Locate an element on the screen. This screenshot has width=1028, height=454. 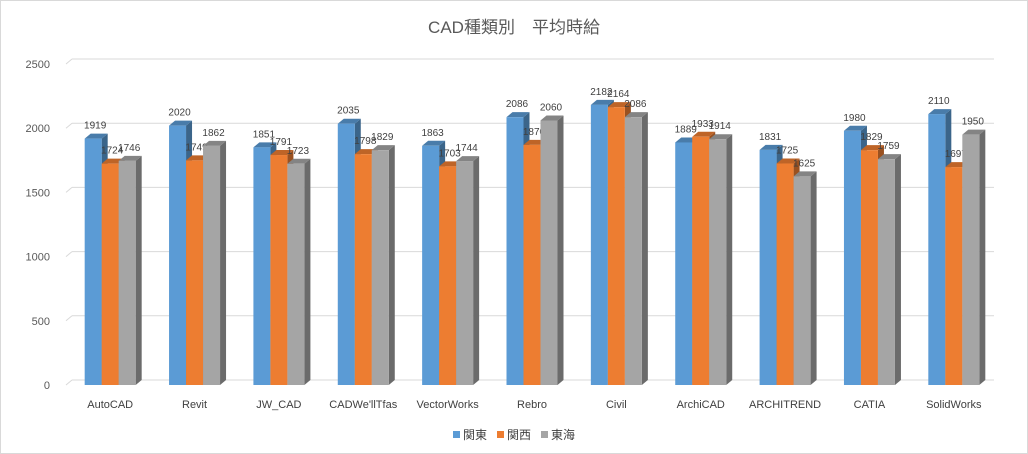
data-label: 1746 is located at coordinates (129, 148).